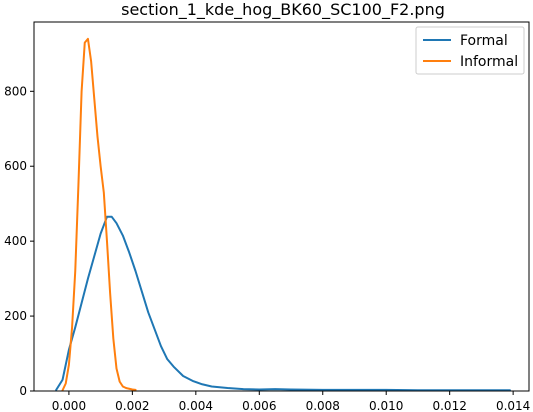  Describe the element at coordinates (132, 405) in the screenshot. I see `x-tick-label: 0.002` at that location.